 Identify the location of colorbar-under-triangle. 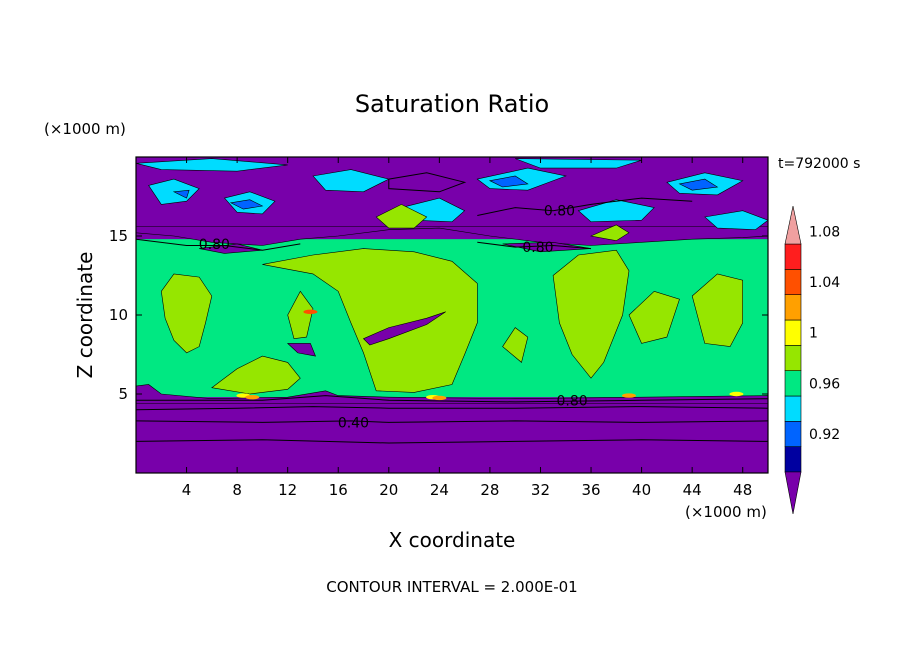
(793, 493).